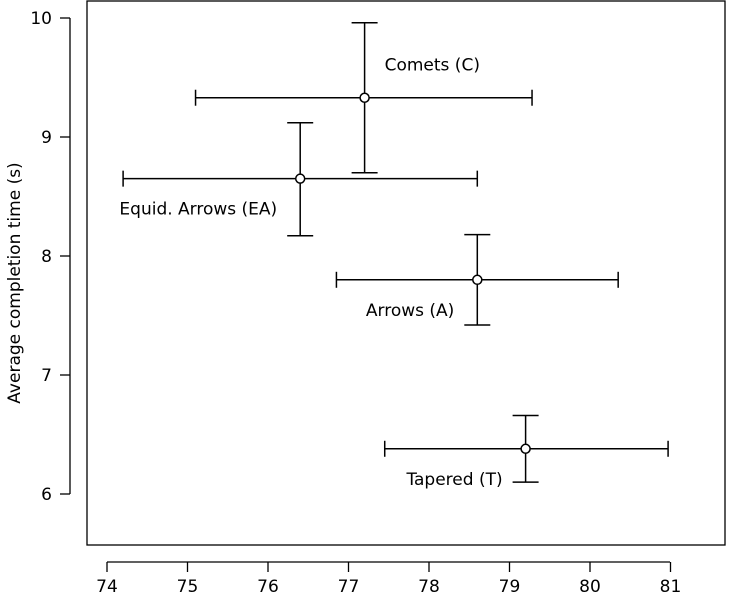  Describe the element at coordinates (46, 257) in the screenshot. I see `y-tick-label: 8` at that location.